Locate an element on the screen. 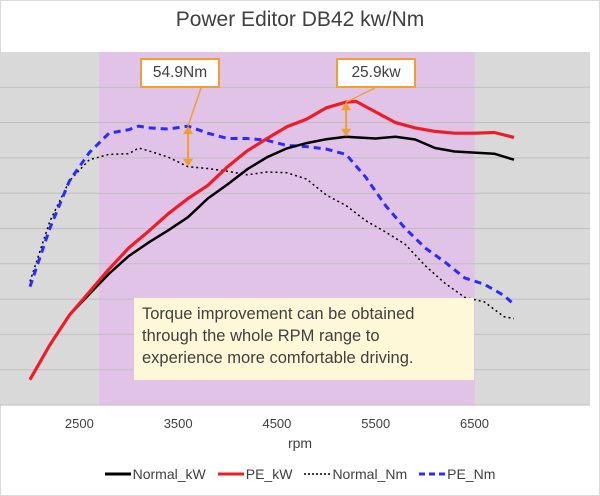  callout-torque: 54.9Nm is located at coordinates (180, 73).